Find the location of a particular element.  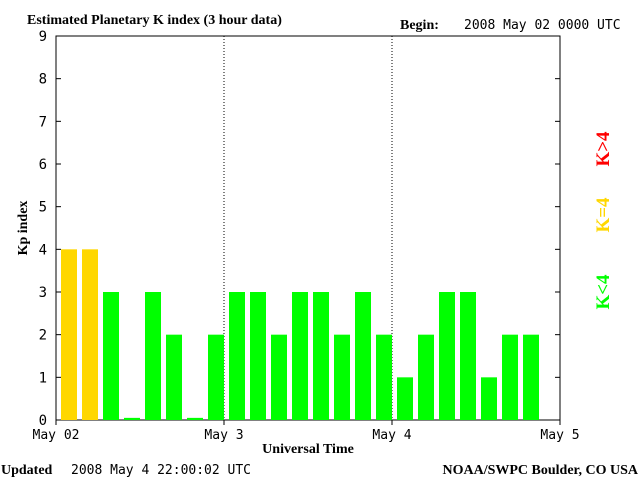

y-tick-label: 8 is located at coordinates (43, 80).